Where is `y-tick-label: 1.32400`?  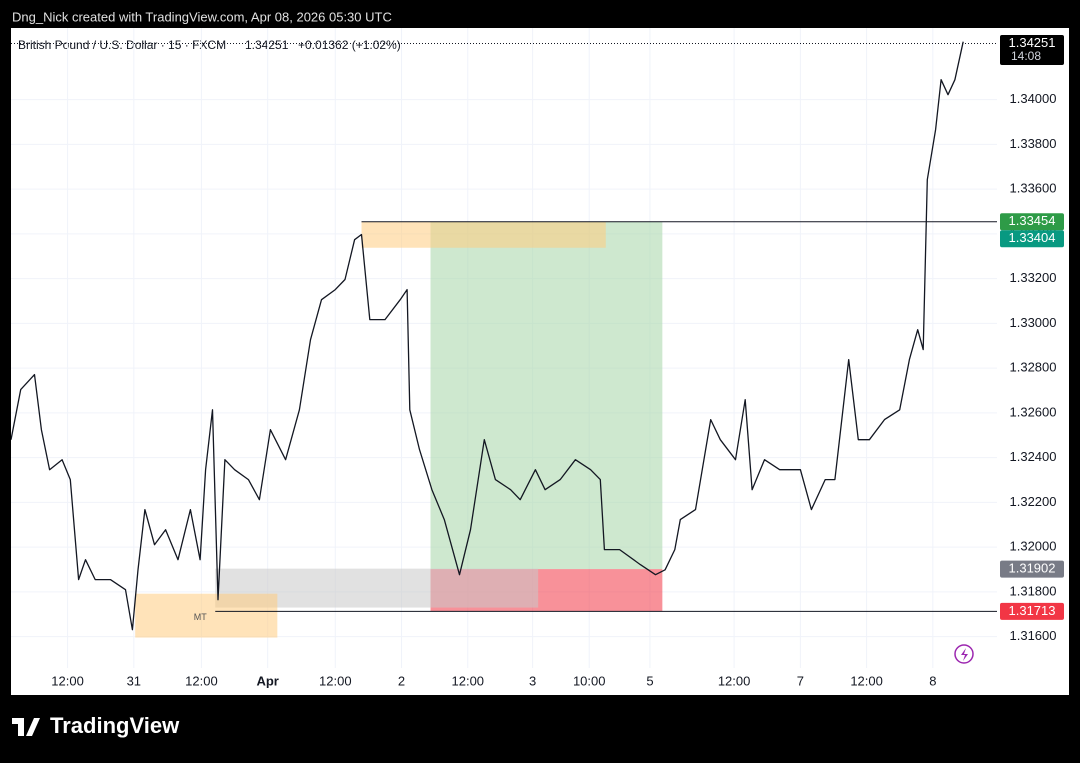
y-tick-label: 1.32400 is located at coordinates (1033, 456).